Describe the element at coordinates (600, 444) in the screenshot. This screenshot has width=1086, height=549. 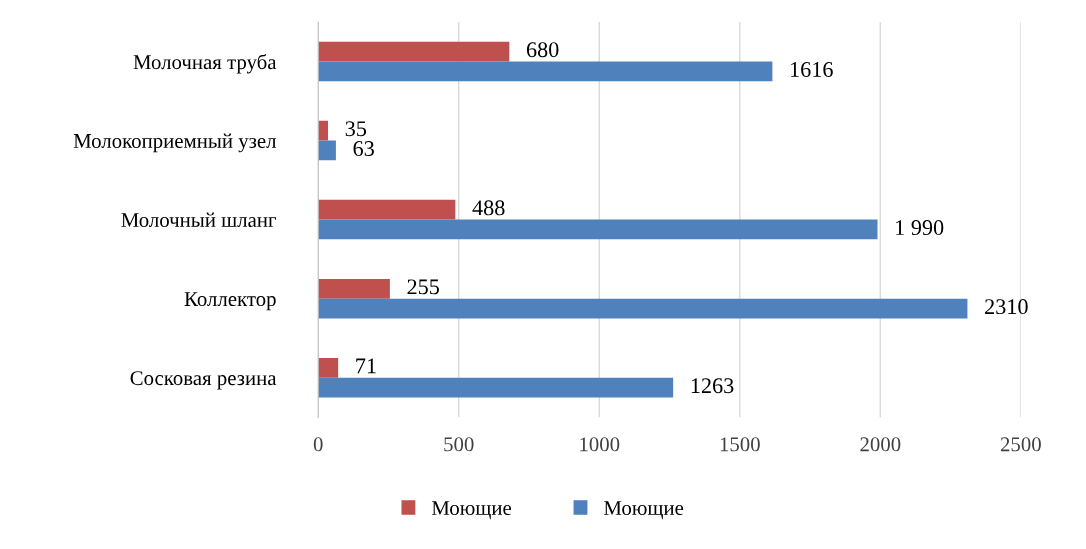
I see `x-tick-label: 1000` at that location.